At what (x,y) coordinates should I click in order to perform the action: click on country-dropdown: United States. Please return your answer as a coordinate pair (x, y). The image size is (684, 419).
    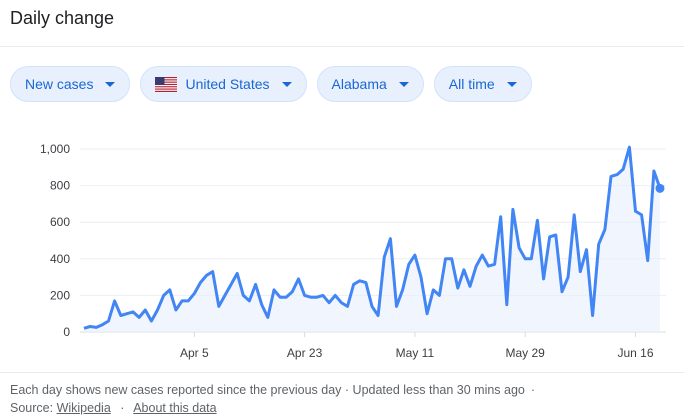
    Looking at the image, I should click on (223, 84).